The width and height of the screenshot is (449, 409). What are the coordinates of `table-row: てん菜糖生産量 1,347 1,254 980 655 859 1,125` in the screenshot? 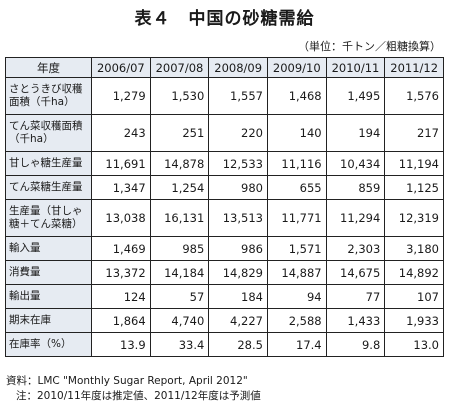 It's located at (224, 187).